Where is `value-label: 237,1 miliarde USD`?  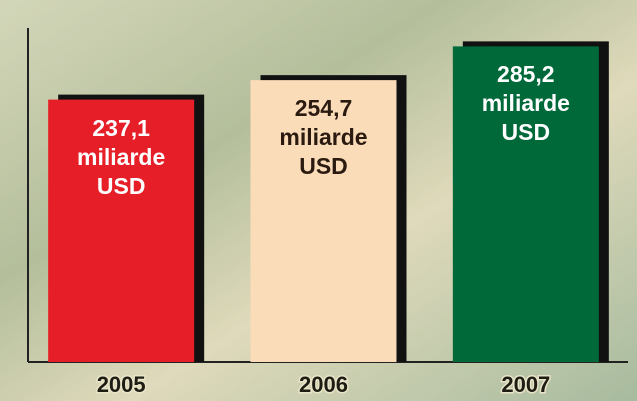 value-label: 237,1 miliarde USD is located at coordinates (121, 156).